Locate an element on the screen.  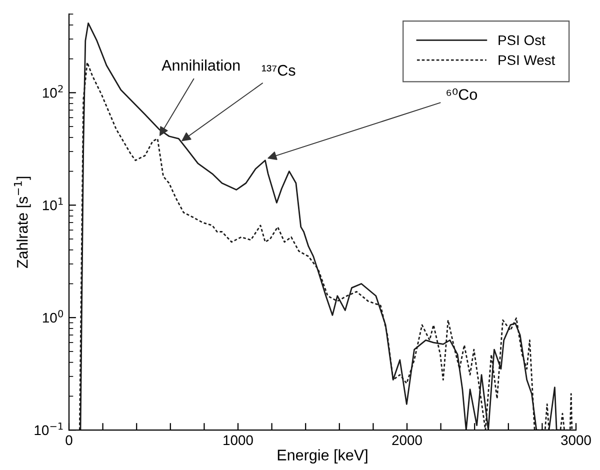
y-tick-label: 10$^{1}$ is located at coordinates (52, 204).